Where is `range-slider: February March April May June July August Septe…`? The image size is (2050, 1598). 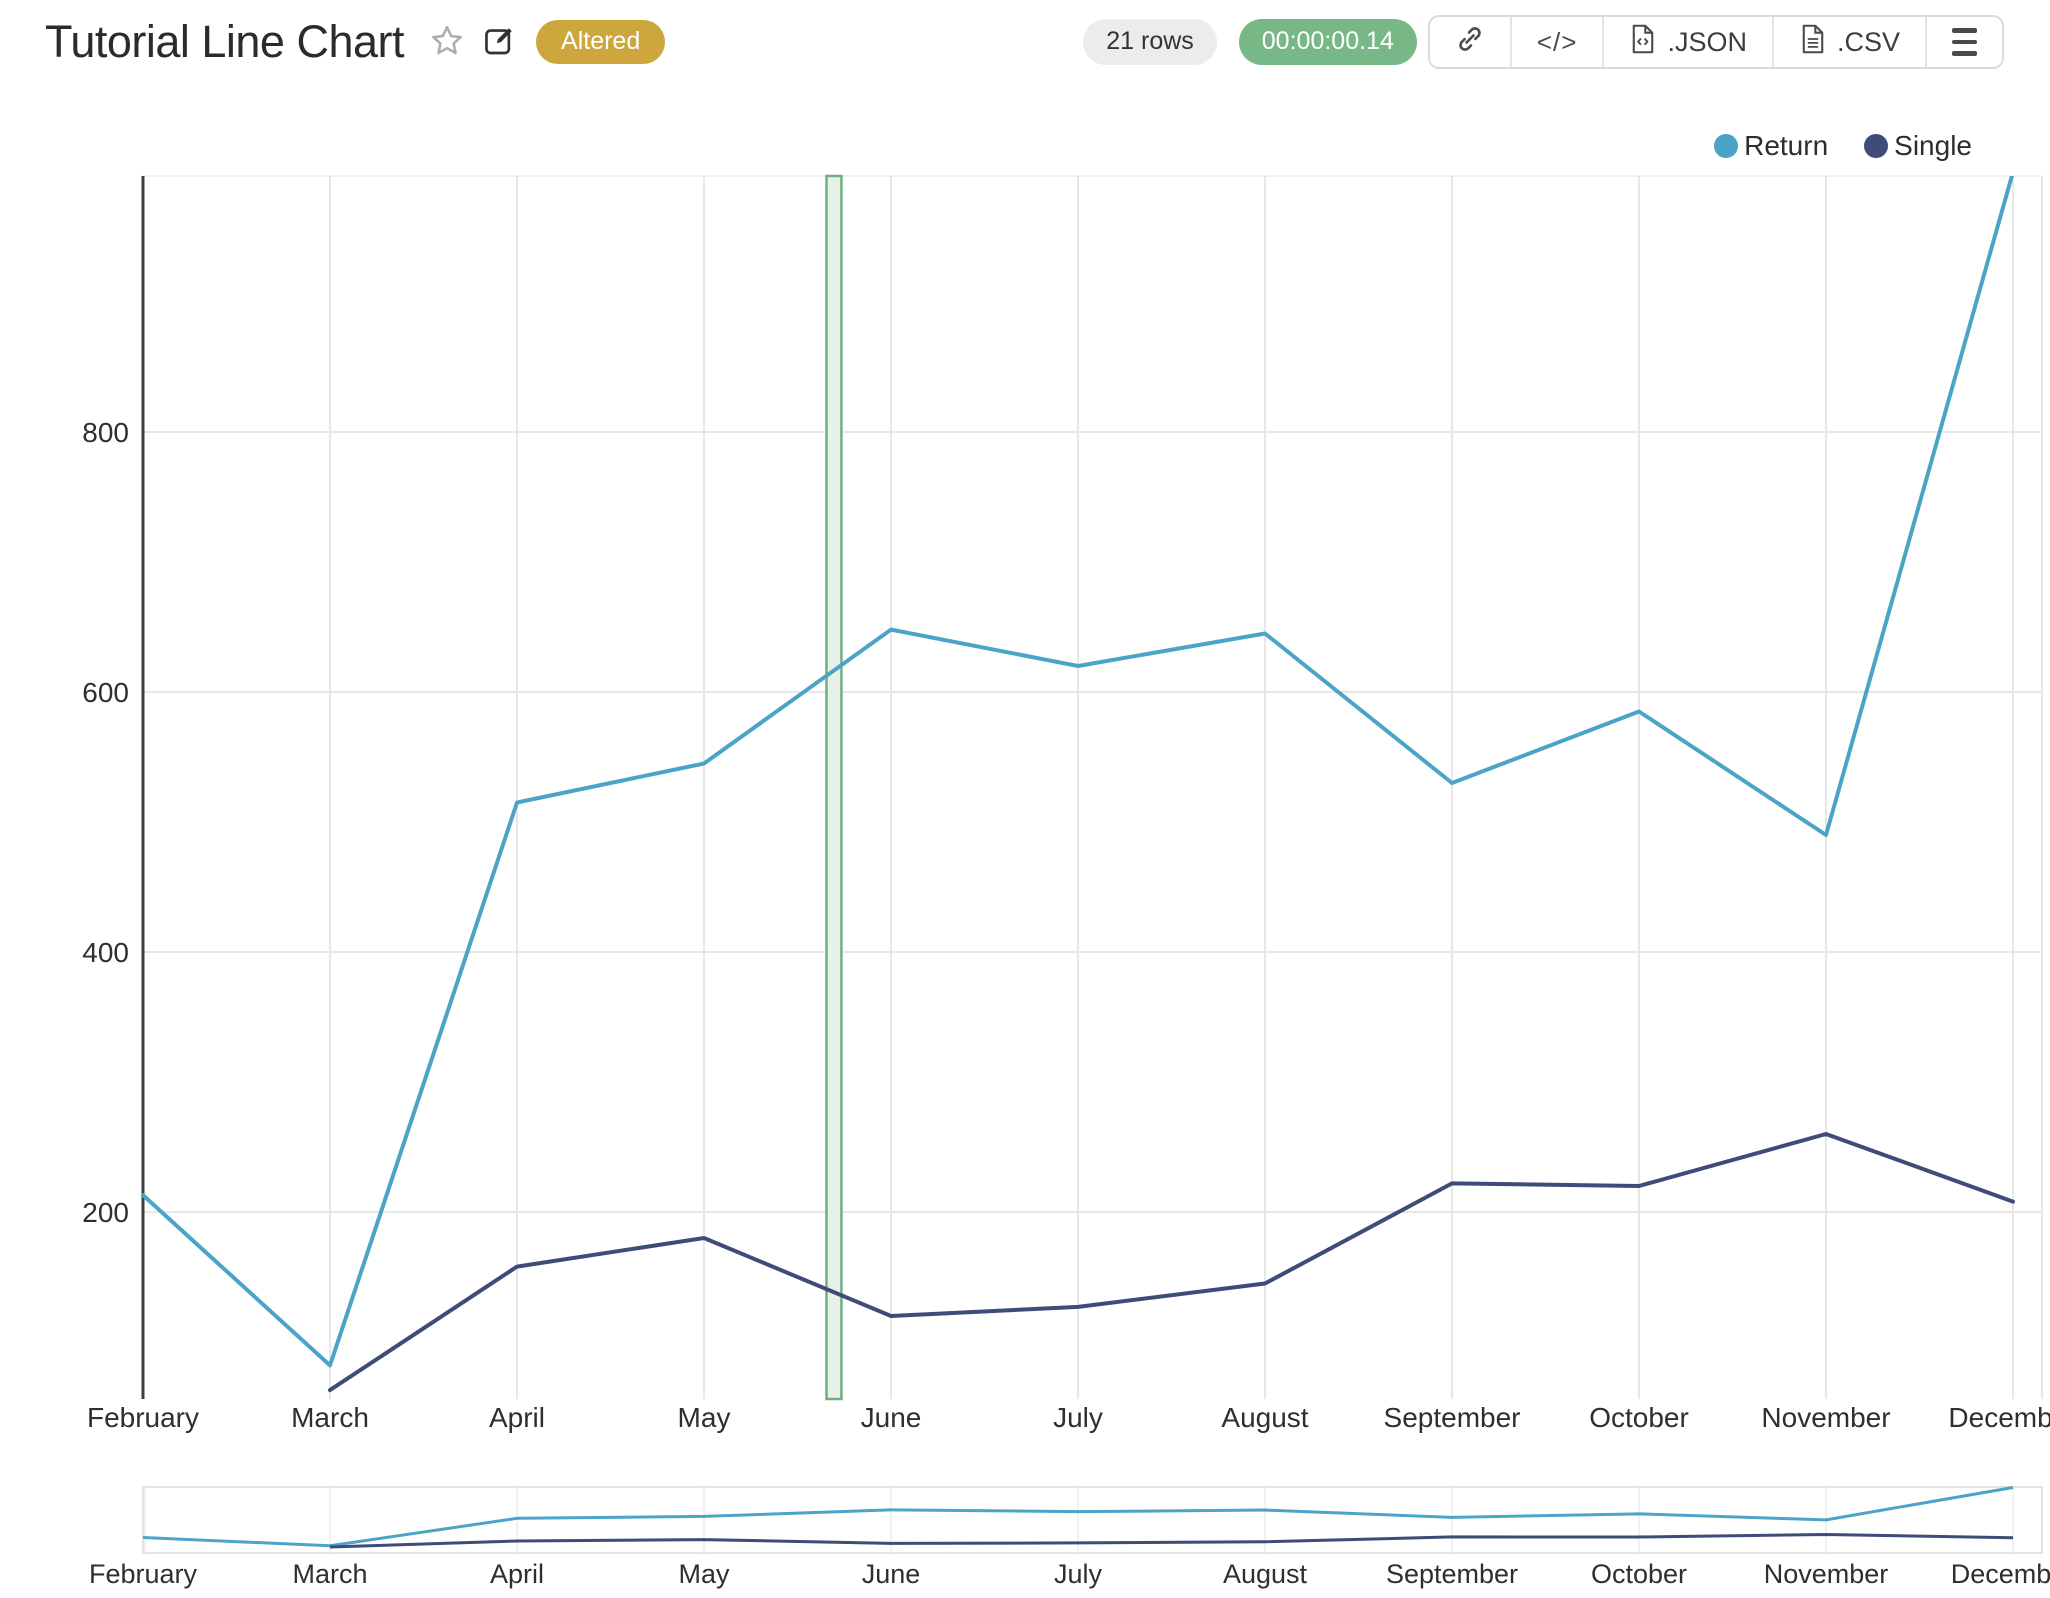
range-slider: February March April May June July August Septe… is located at coordinates (1069, 1537).